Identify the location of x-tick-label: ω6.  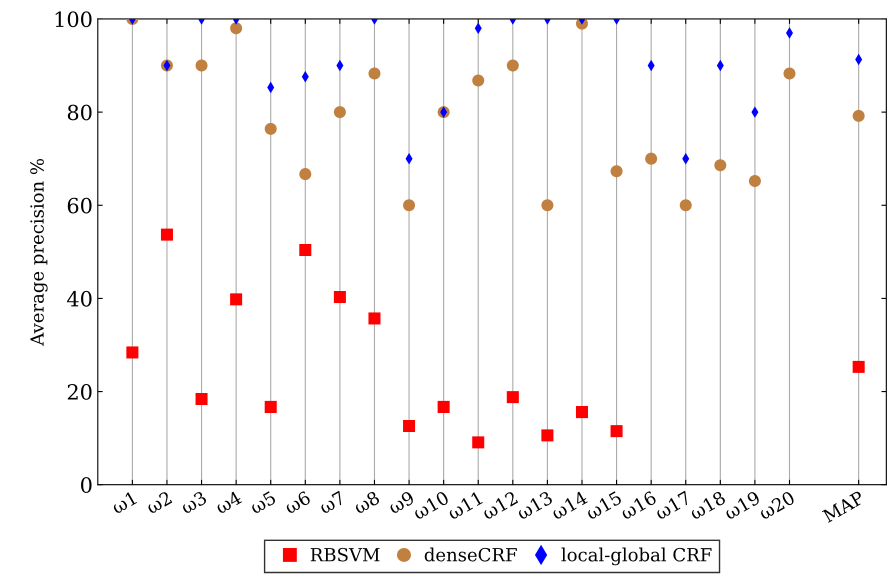
(297, 502).